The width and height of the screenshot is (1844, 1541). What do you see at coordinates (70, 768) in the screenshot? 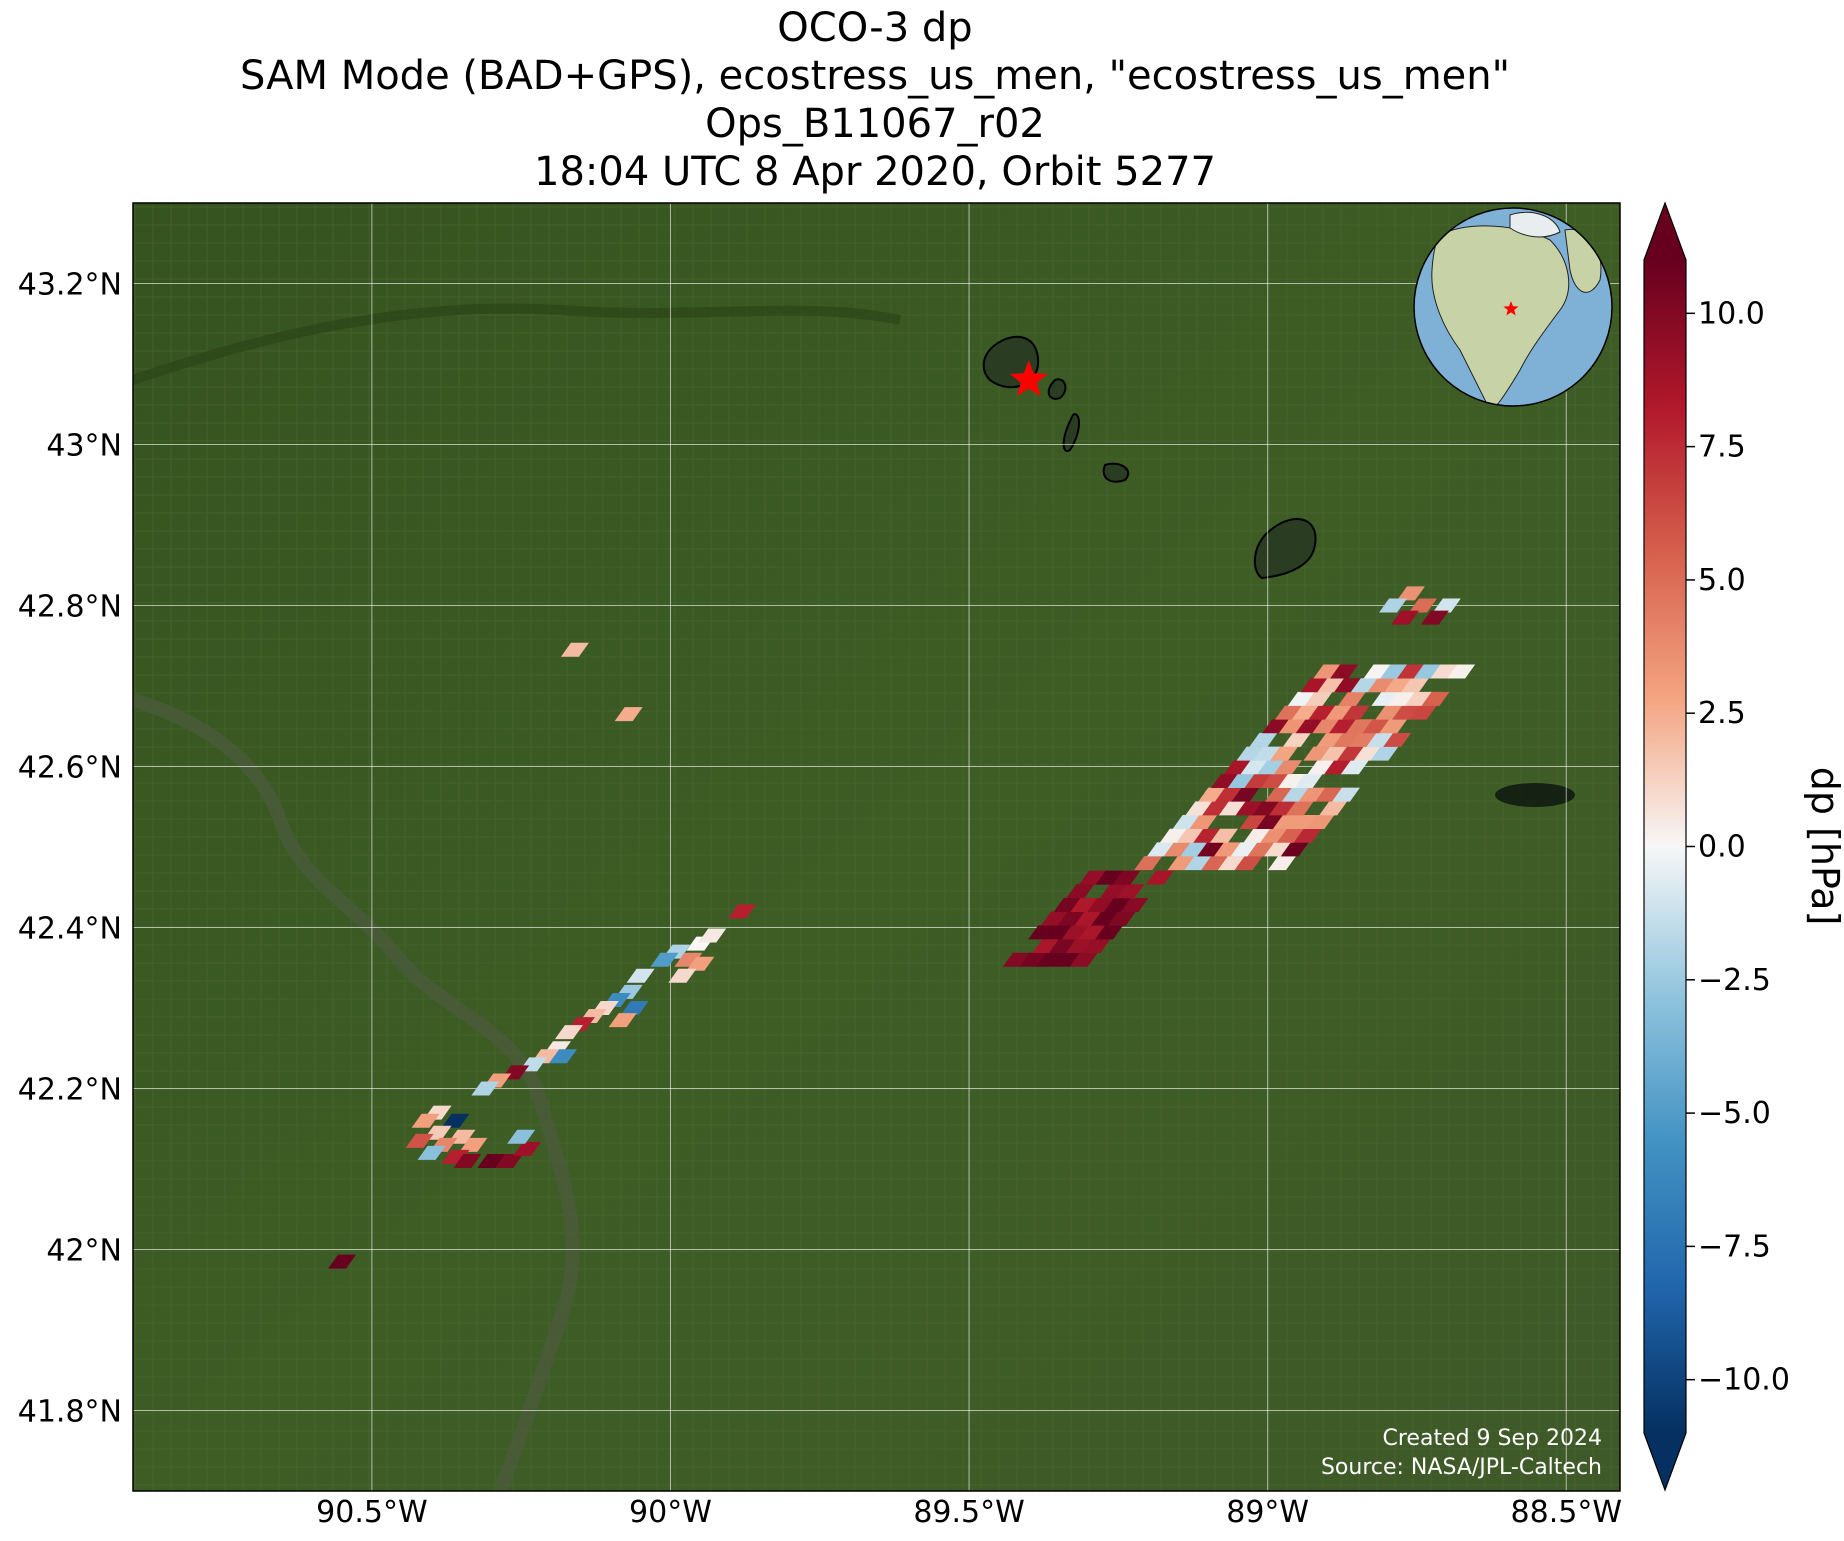
I see `lat-tick-label: 42.6°N` at bounding box center [70, 768].